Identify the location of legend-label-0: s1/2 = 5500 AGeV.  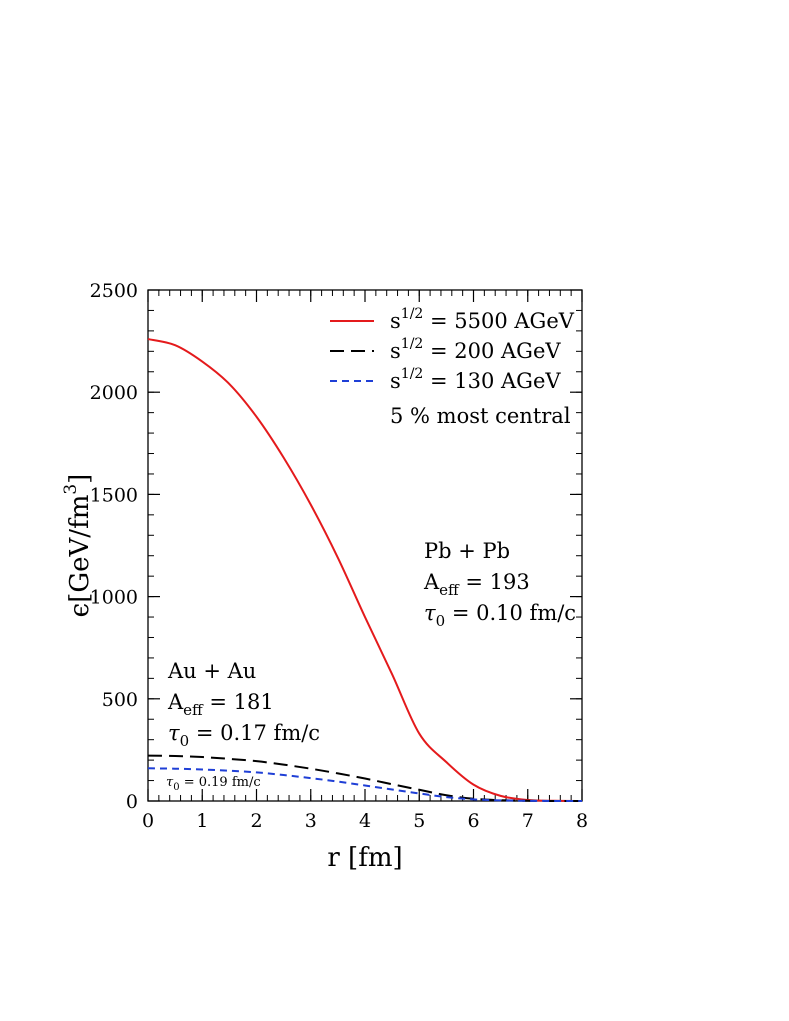
(482, 319).